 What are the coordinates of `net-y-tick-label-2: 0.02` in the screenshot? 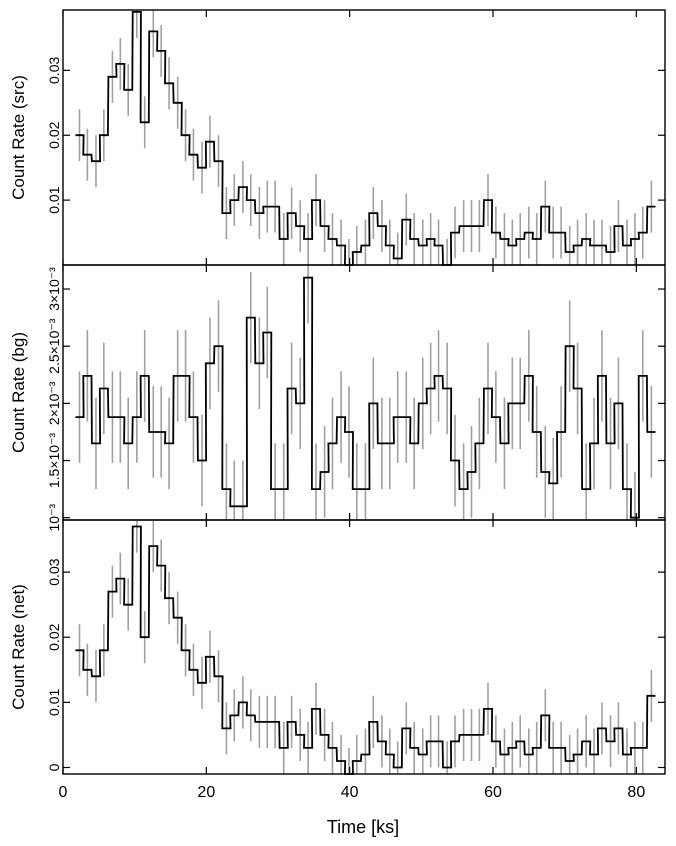 It's located at (54, 636).